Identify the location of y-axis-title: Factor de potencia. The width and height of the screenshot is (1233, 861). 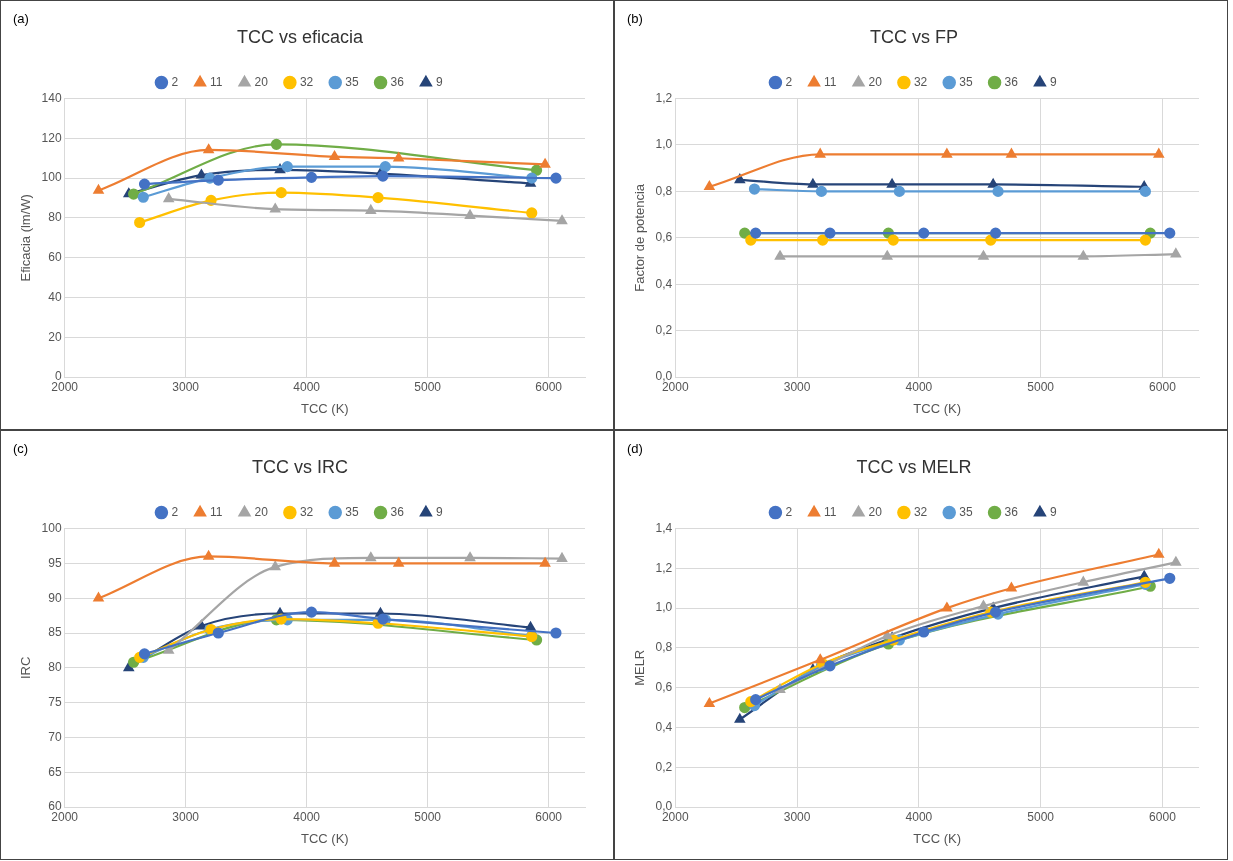
(640, 237).